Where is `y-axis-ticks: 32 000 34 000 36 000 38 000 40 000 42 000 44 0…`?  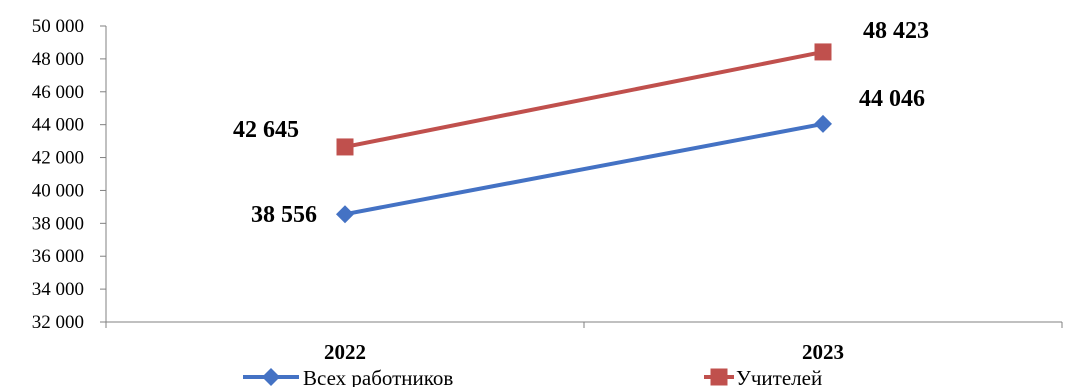 y-axis-ticks: 32 000 34 000 36 000 38 000 40 000 42 000 44 0… is located at coordinates (69, 174).